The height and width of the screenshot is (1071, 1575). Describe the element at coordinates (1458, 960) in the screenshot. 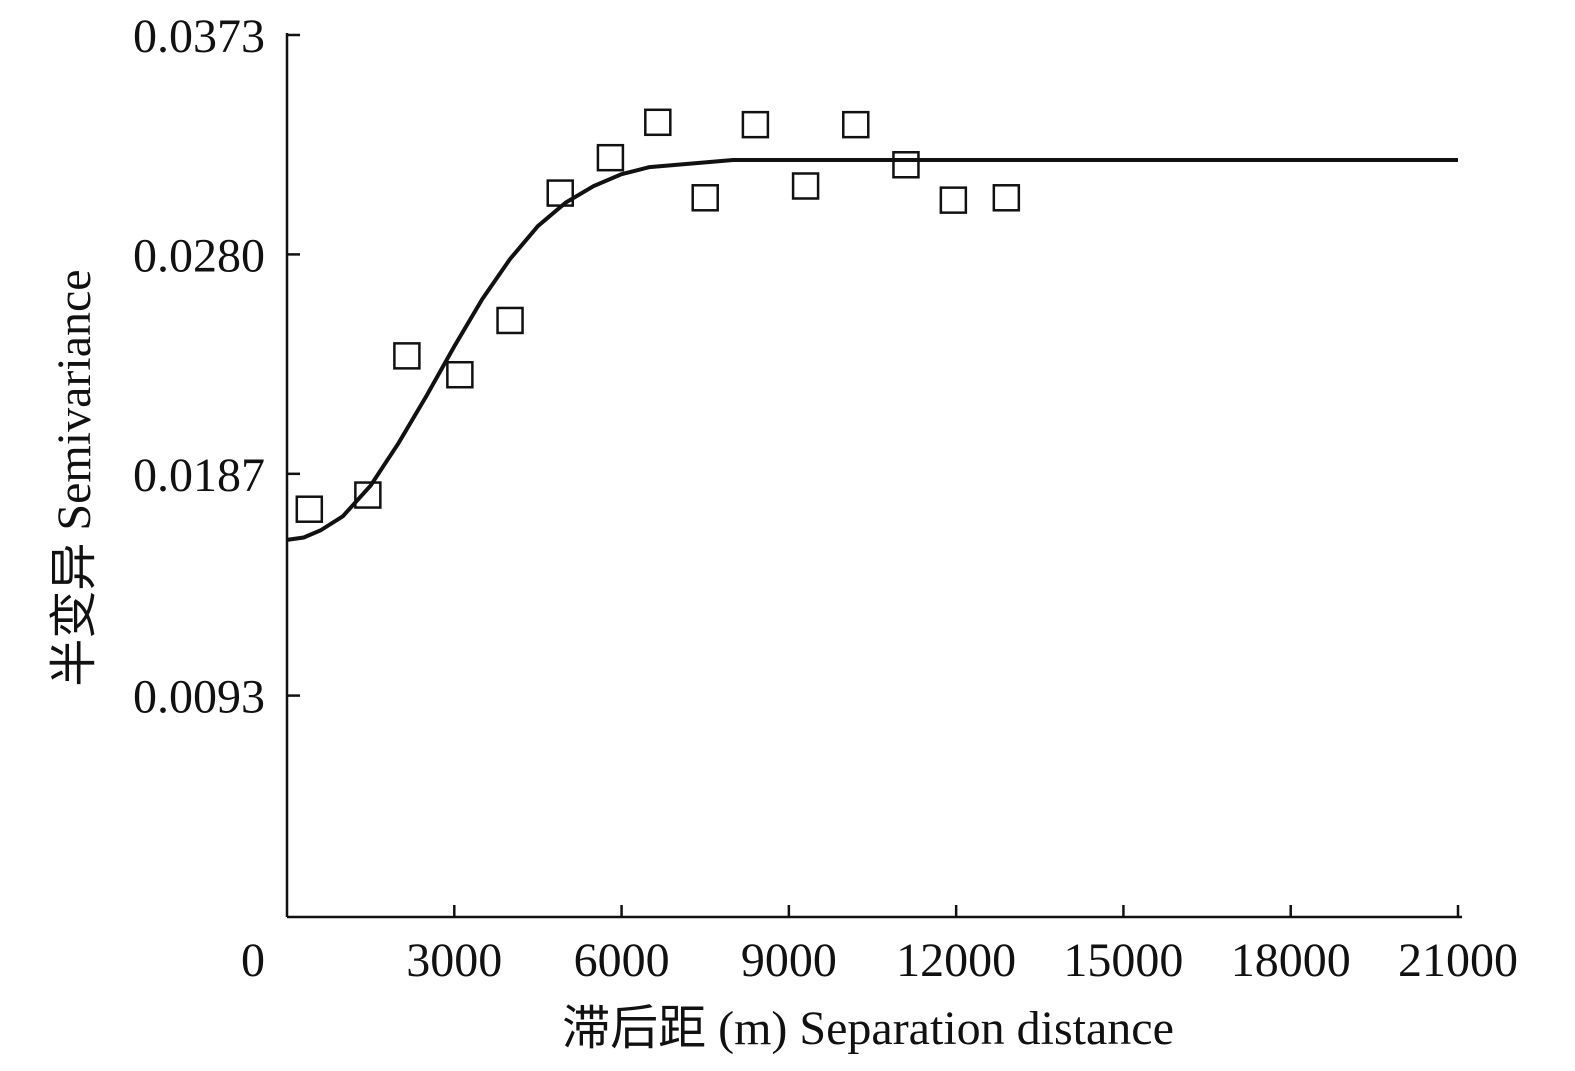

I see `x-tick-label: 21000` at that location.